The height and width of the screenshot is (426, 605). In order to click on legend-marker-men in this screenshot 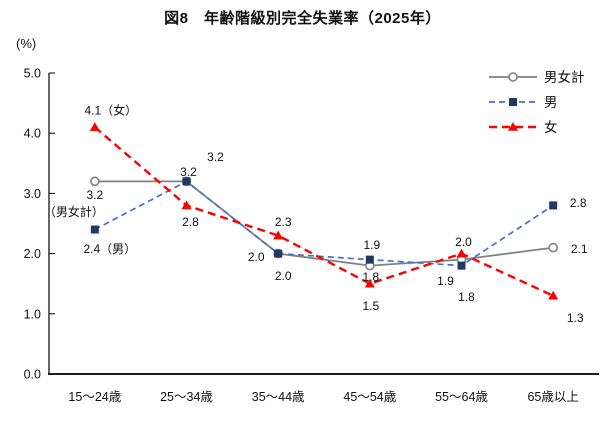, I will do `click(513, 102)`.